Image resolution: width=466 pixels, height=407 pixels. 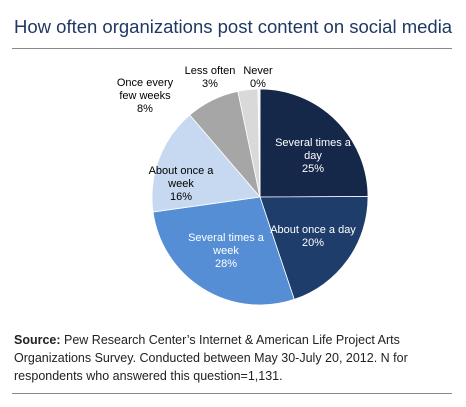 What do you see at coordinates (210, 84) in the screenshot?
I see `slice-value: 3%` at bounding box center [210, 84].